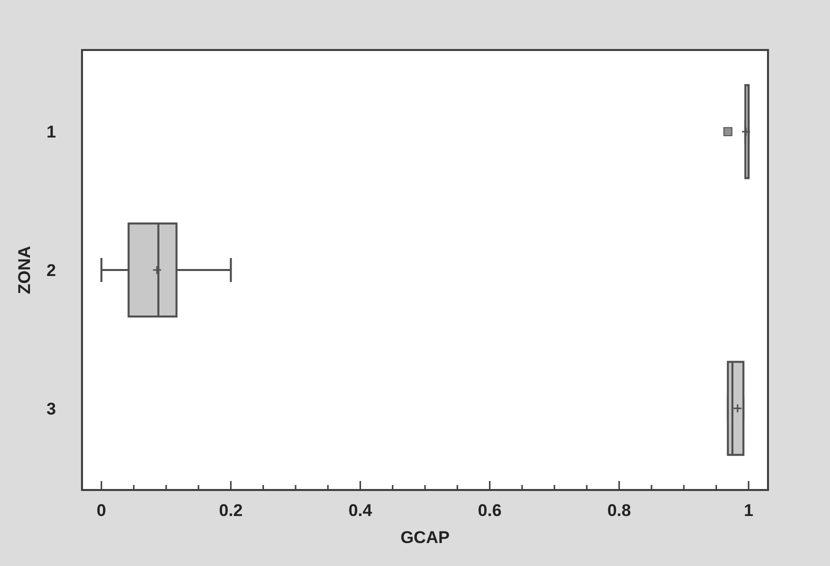 The image size is (830, 566). Describe the element at coordinates (425, 537) in the screenshot. I see `x-axis-title: GCAP` at that location.